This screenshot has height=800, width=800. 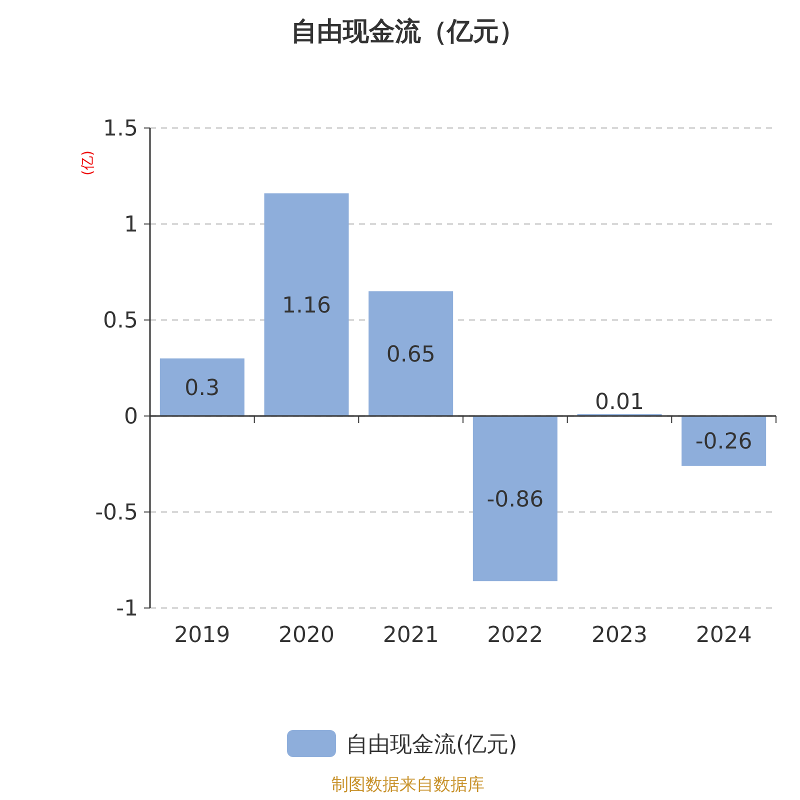 I want to click on y-tick-label: -0.5, so click(x=116, y=513).